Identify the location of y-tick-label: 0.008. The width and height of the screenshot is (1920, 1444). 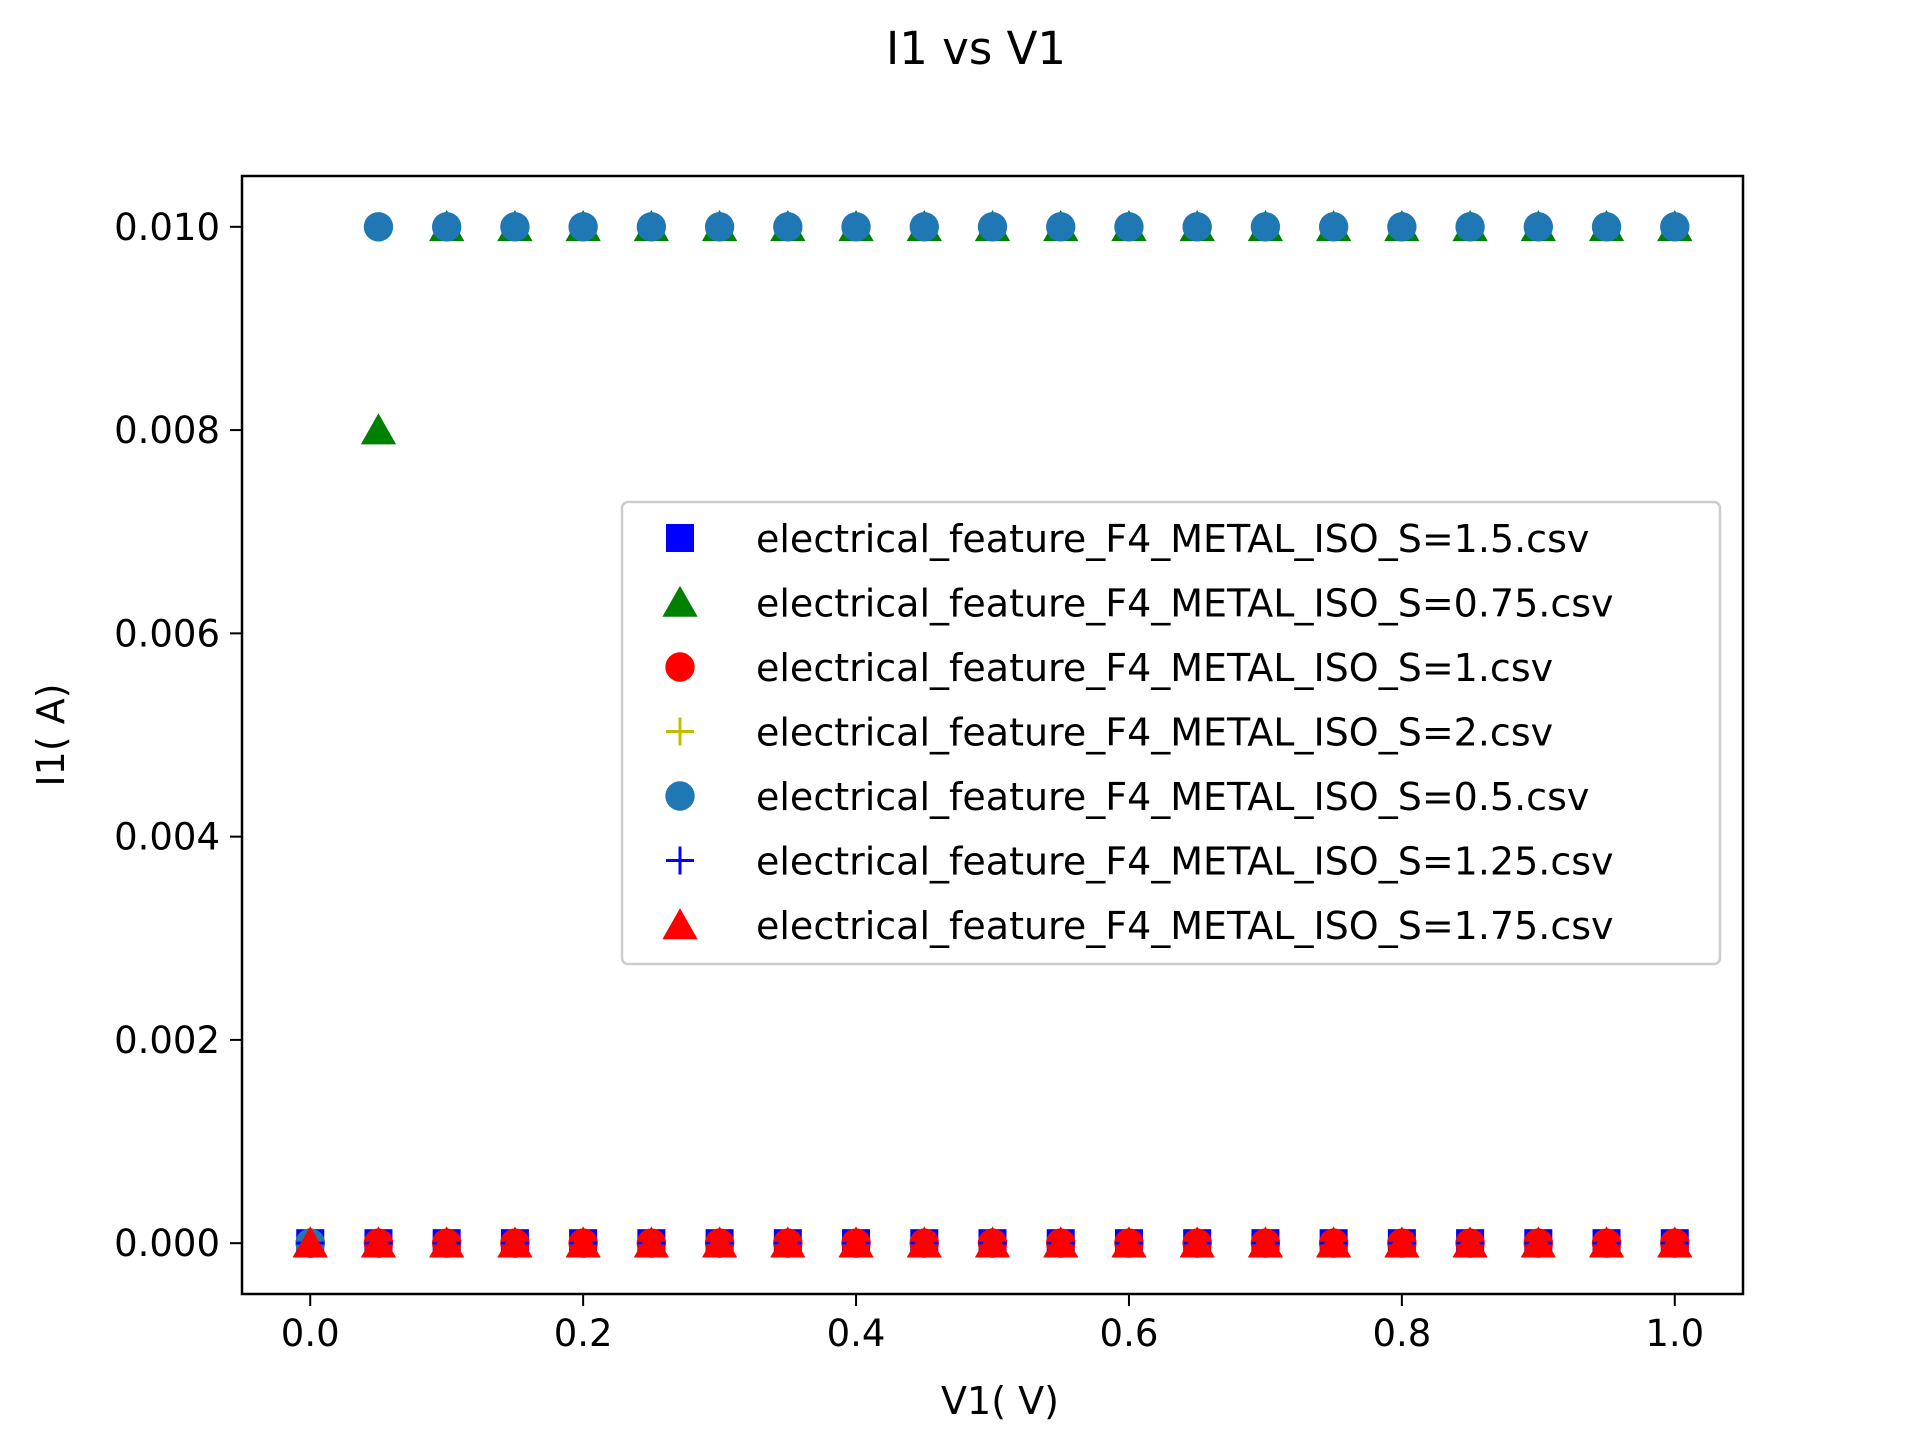
(167, 430).